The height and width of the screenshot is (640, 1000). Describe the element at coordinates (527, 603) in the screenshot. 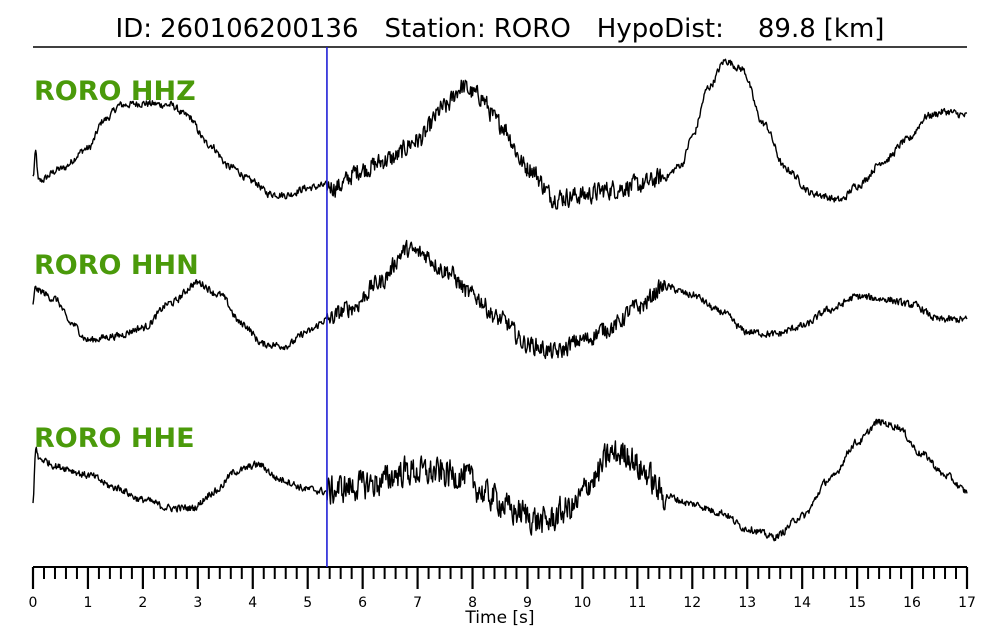

I see `tick-label: 9` at that location.